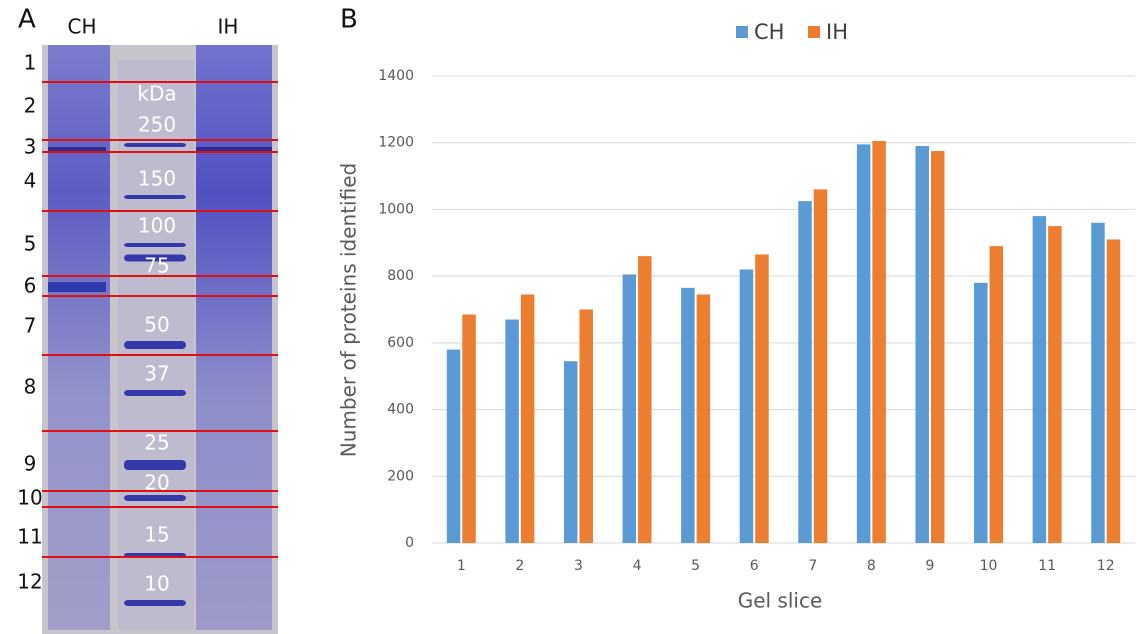 The height and width of the screenshot is (634, 1144). Describe the element at coordinates (30, 181) in the screenshot. I see `slice-label: 4` at that location.